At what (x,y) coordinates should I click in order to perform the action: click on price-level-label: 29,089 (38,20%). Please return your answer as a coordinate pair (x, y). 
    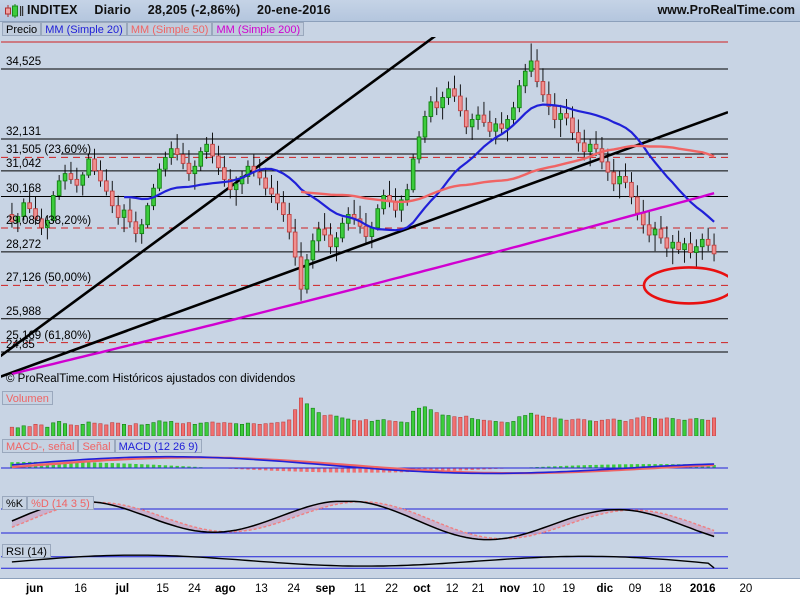
    Looking at the image, I should click on (49, 221).